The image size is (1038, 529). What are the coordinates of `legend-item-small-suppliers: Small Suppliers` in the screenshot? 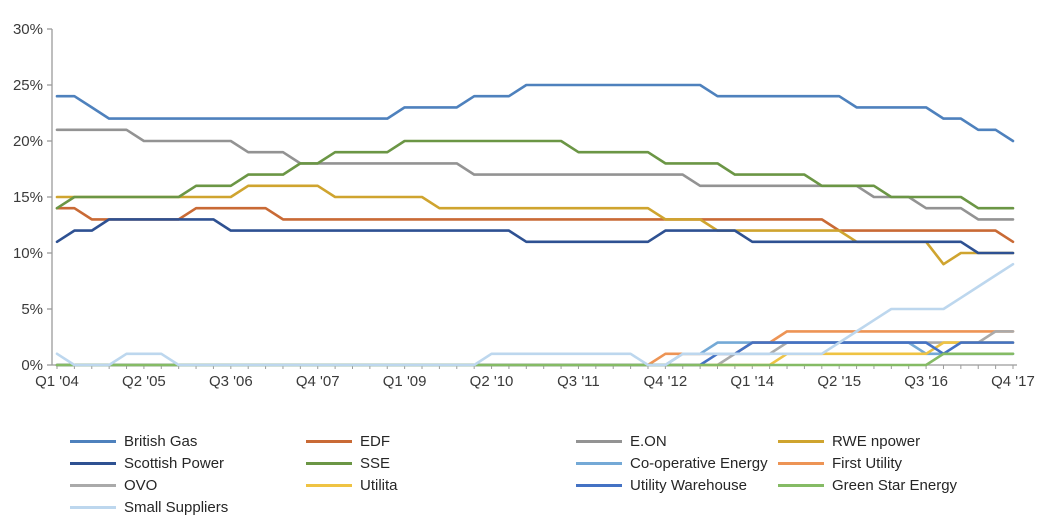 It's located at (188, 507).